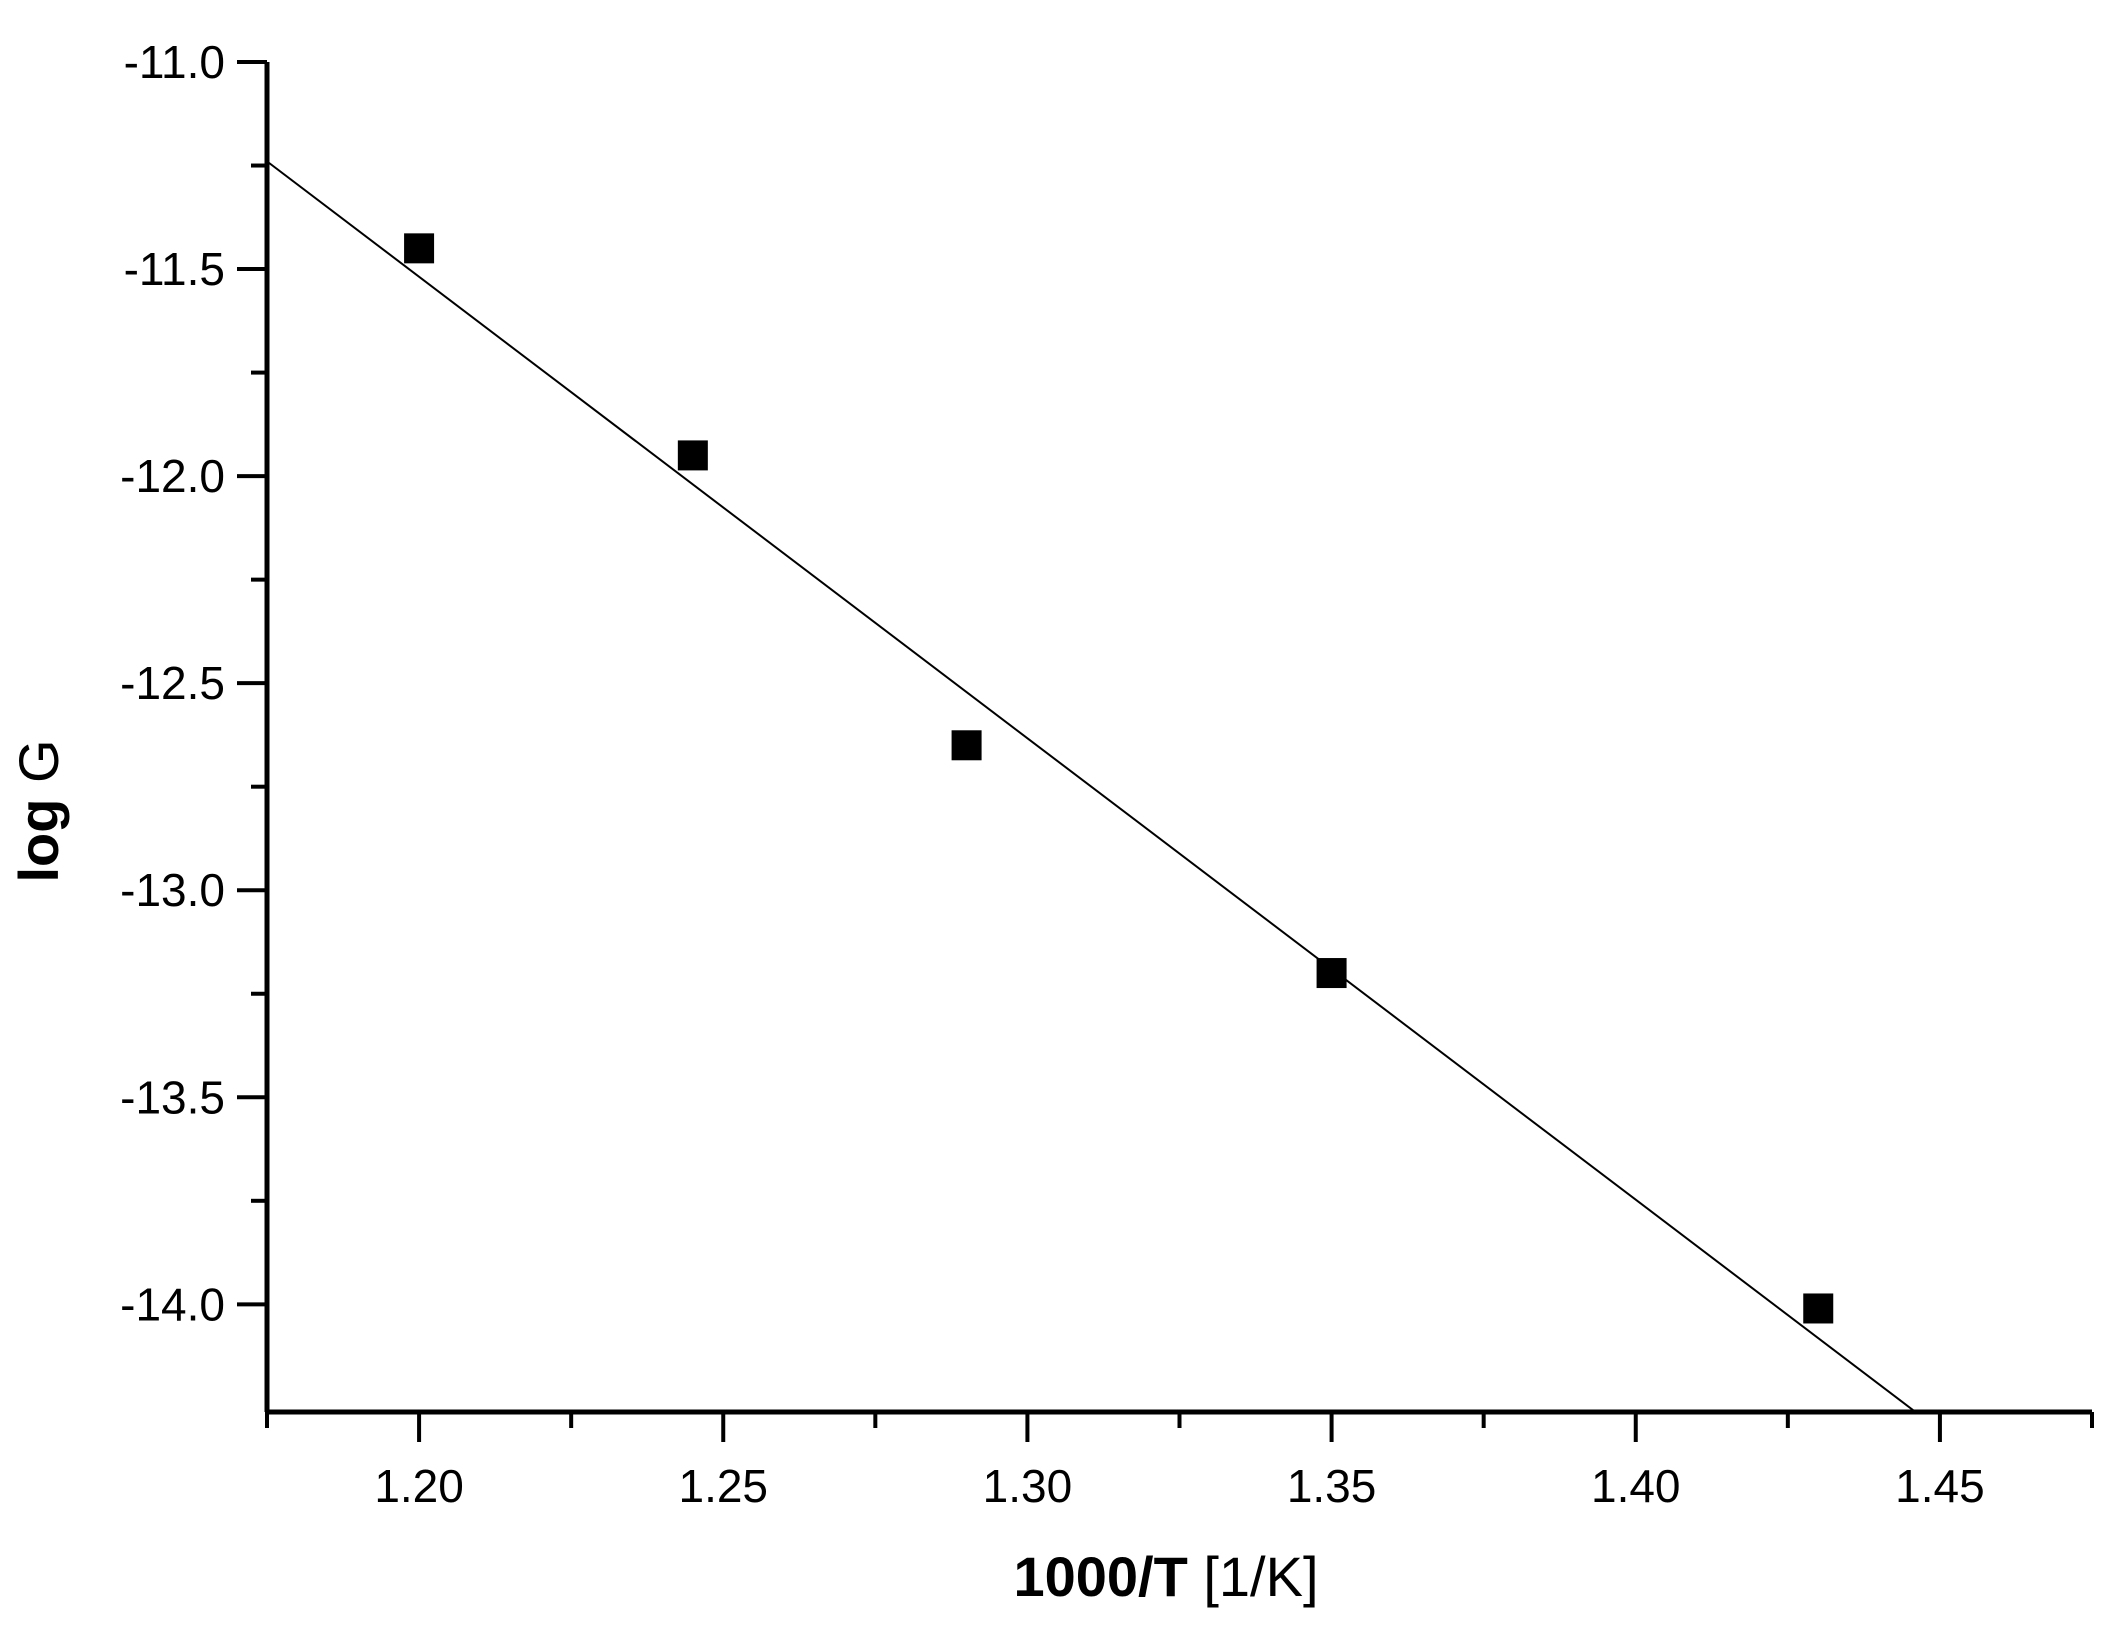 This screenshot has width=2108, height=1637. Describe the element at coordinates (172, 683) in the screenshot. I see `y-tick-label: -12.5` at that location.